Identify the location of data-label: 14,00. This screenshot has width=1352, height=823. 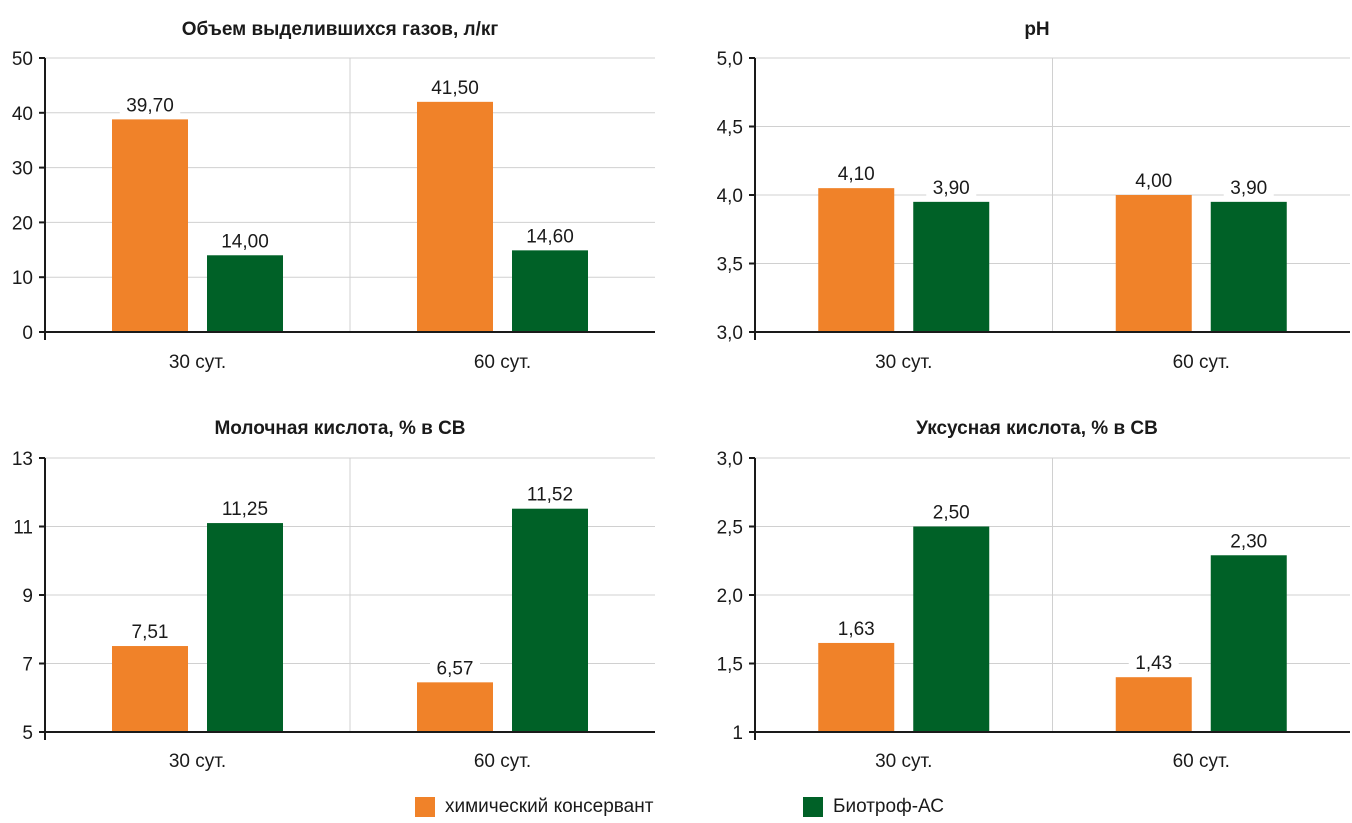
(245, 241).